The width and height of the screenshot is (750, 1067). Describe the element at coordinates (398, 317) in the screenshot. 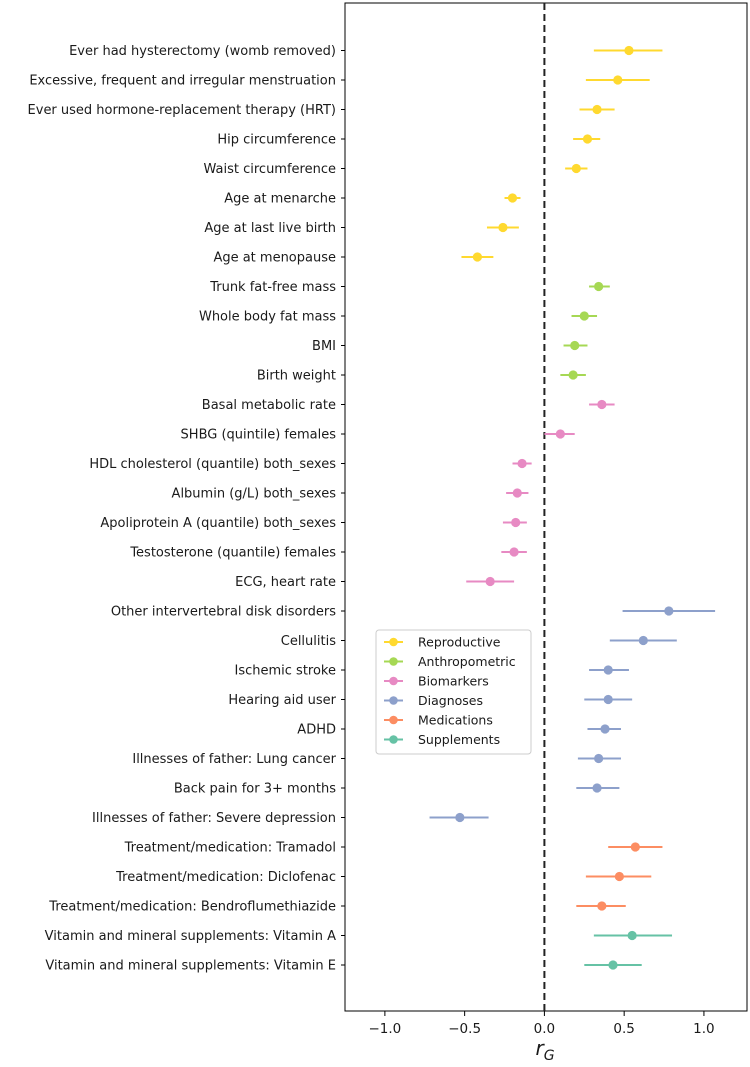

I see `data-row: Whole body fat mass` at that location.